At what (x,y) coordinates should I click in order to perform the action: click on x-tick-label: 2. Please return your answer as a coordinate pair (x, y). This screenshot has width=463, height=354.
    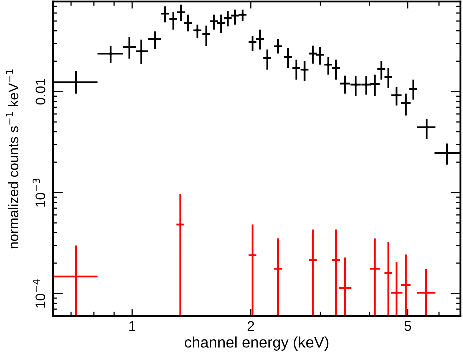
    Looking at the image, I should click on (251, 326).